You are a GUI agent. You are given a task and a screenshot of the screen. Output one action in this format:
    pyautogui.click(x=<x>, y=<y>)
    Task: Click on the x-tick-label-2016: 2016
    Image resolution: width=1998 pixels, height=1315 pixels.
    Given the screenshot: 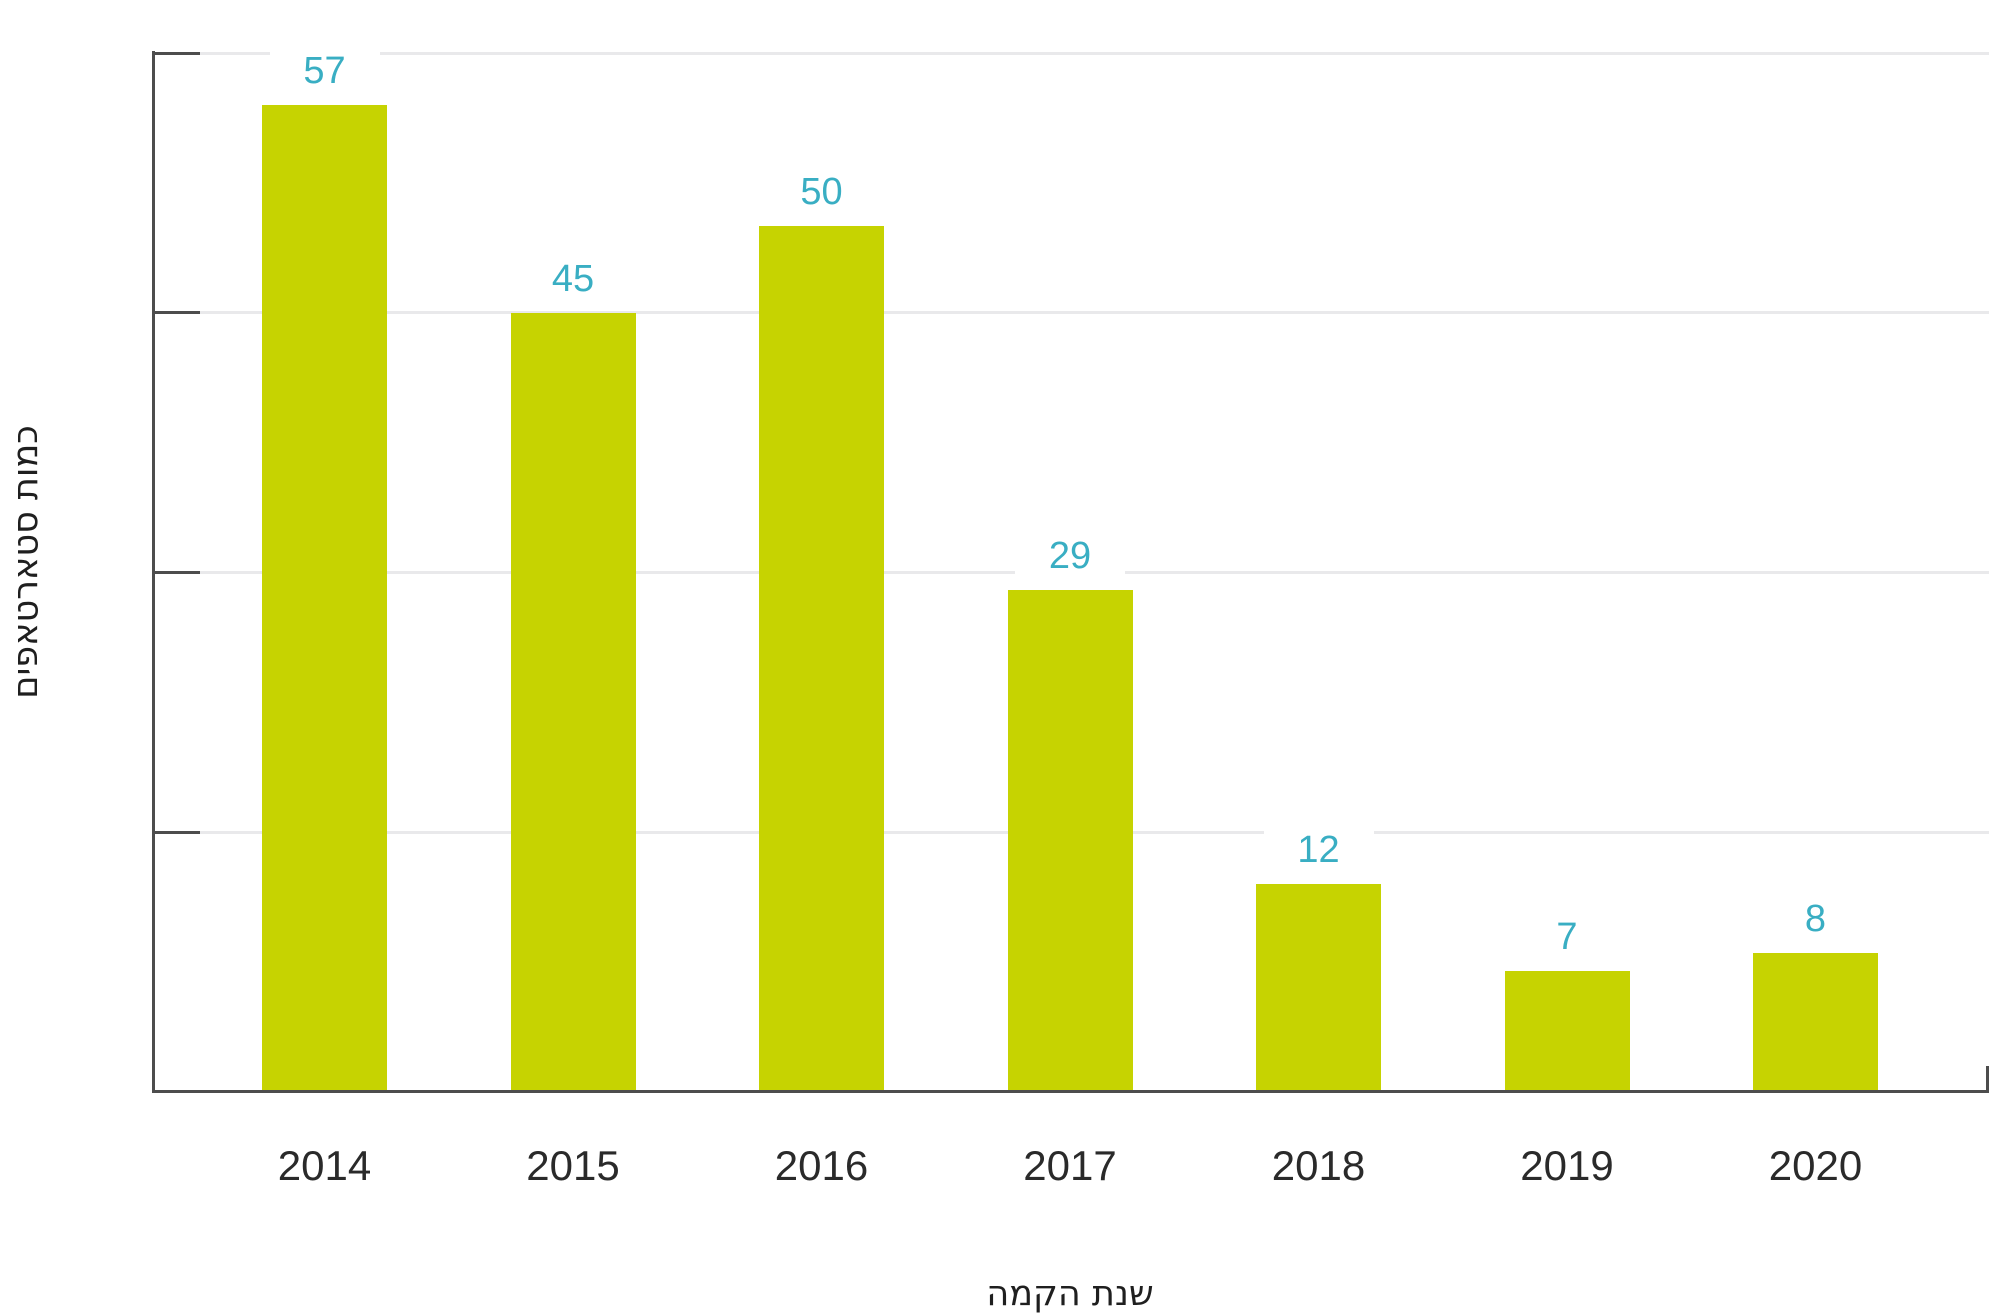 What is the action you would take?
    pyautogui.click(x=821, y=1165)
    